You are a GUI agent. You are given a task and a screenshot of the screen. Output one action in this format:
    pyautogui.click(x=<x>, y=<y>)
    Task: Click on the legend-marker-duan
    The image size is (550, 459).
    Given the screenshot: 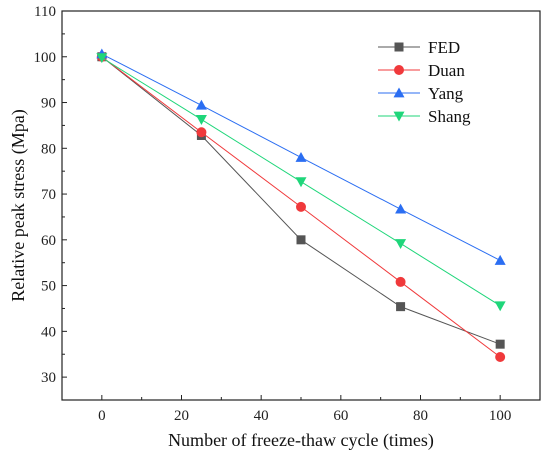 What is the action you would take?
    pyautogui.click(x=399, y=70)
    